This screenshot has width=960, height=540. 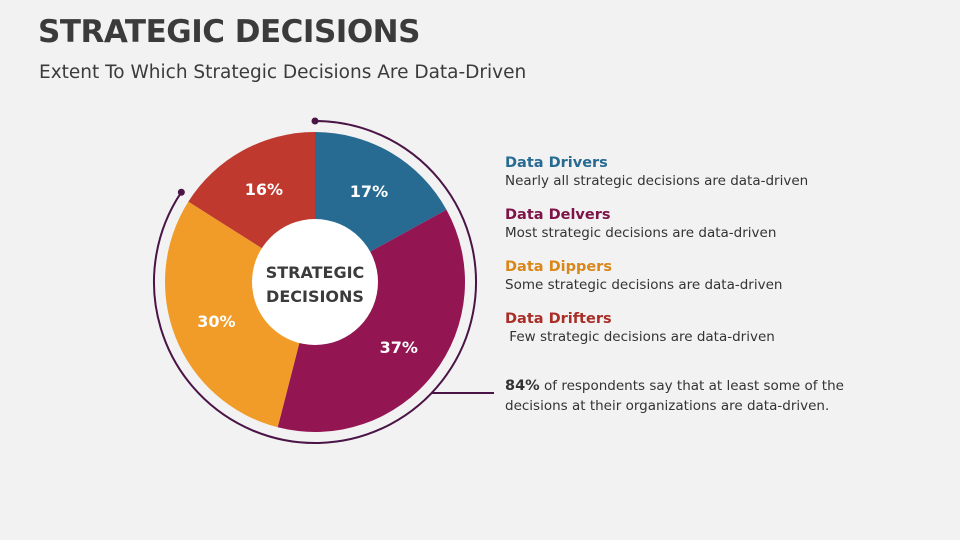 I want to click on slice-data-delvers, so click(x=371, y=320).